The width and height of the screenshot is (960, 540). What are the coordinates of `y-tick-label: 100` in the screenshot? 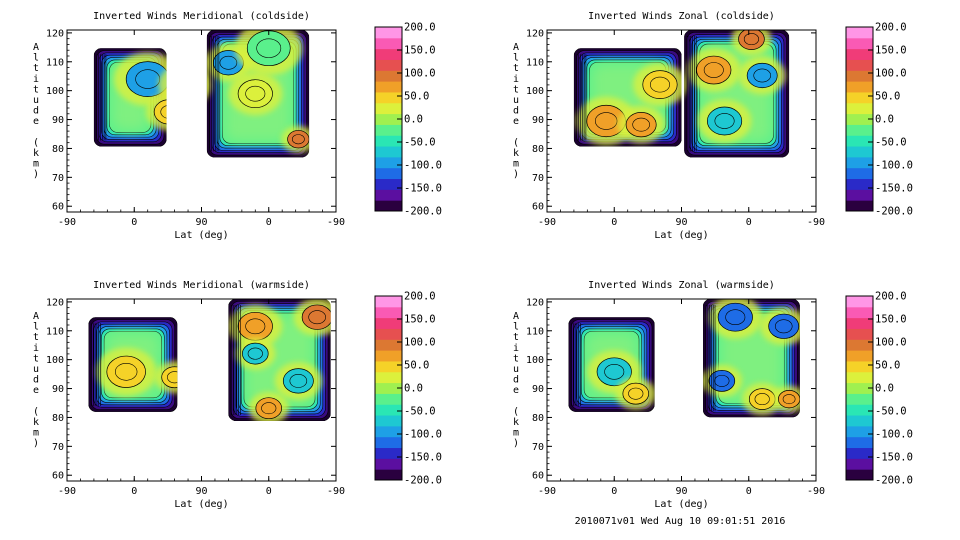 It's located at (55, 360).